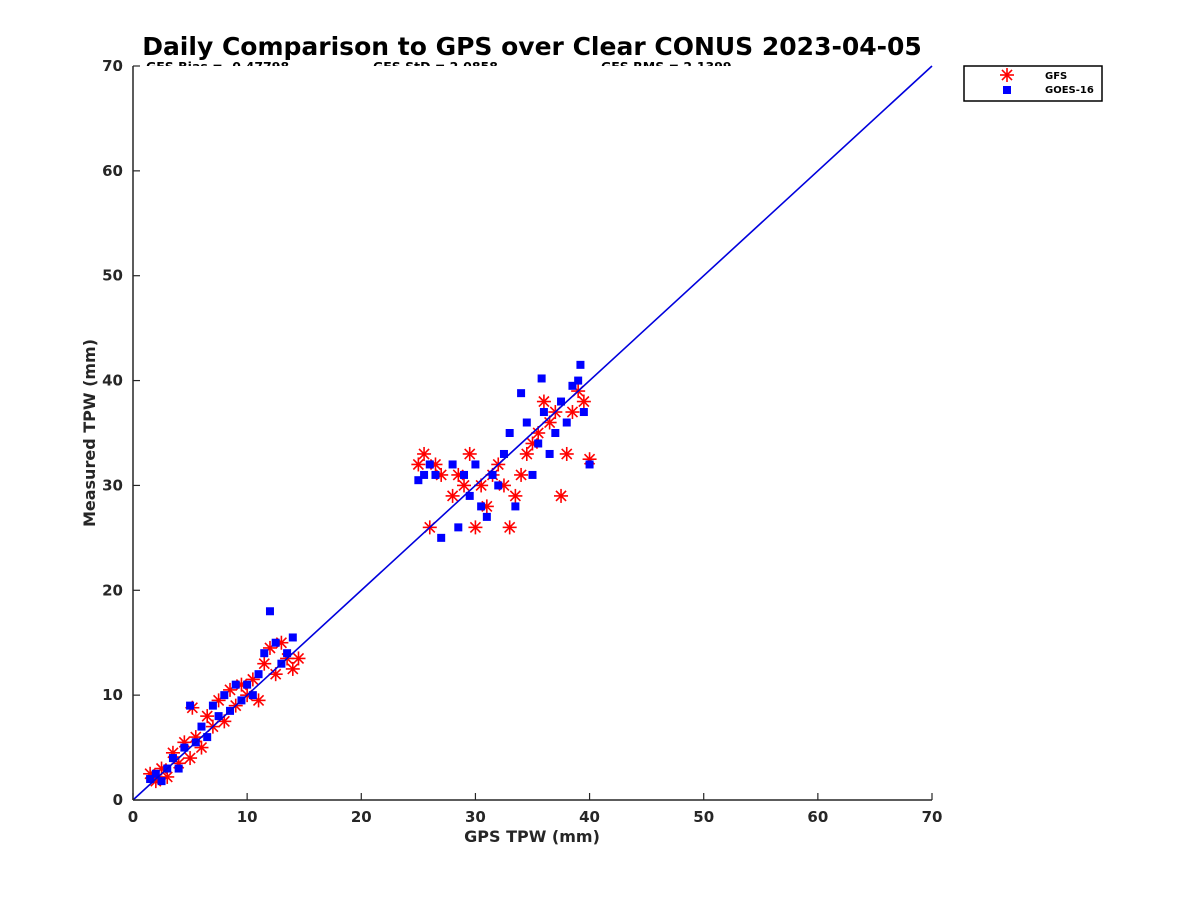 The height and width of the screenshot is (900, 1200). Describe the element at coordinates (1056, 76) in the screenshot. I see `legend-gfs-label: GFS` at that location.